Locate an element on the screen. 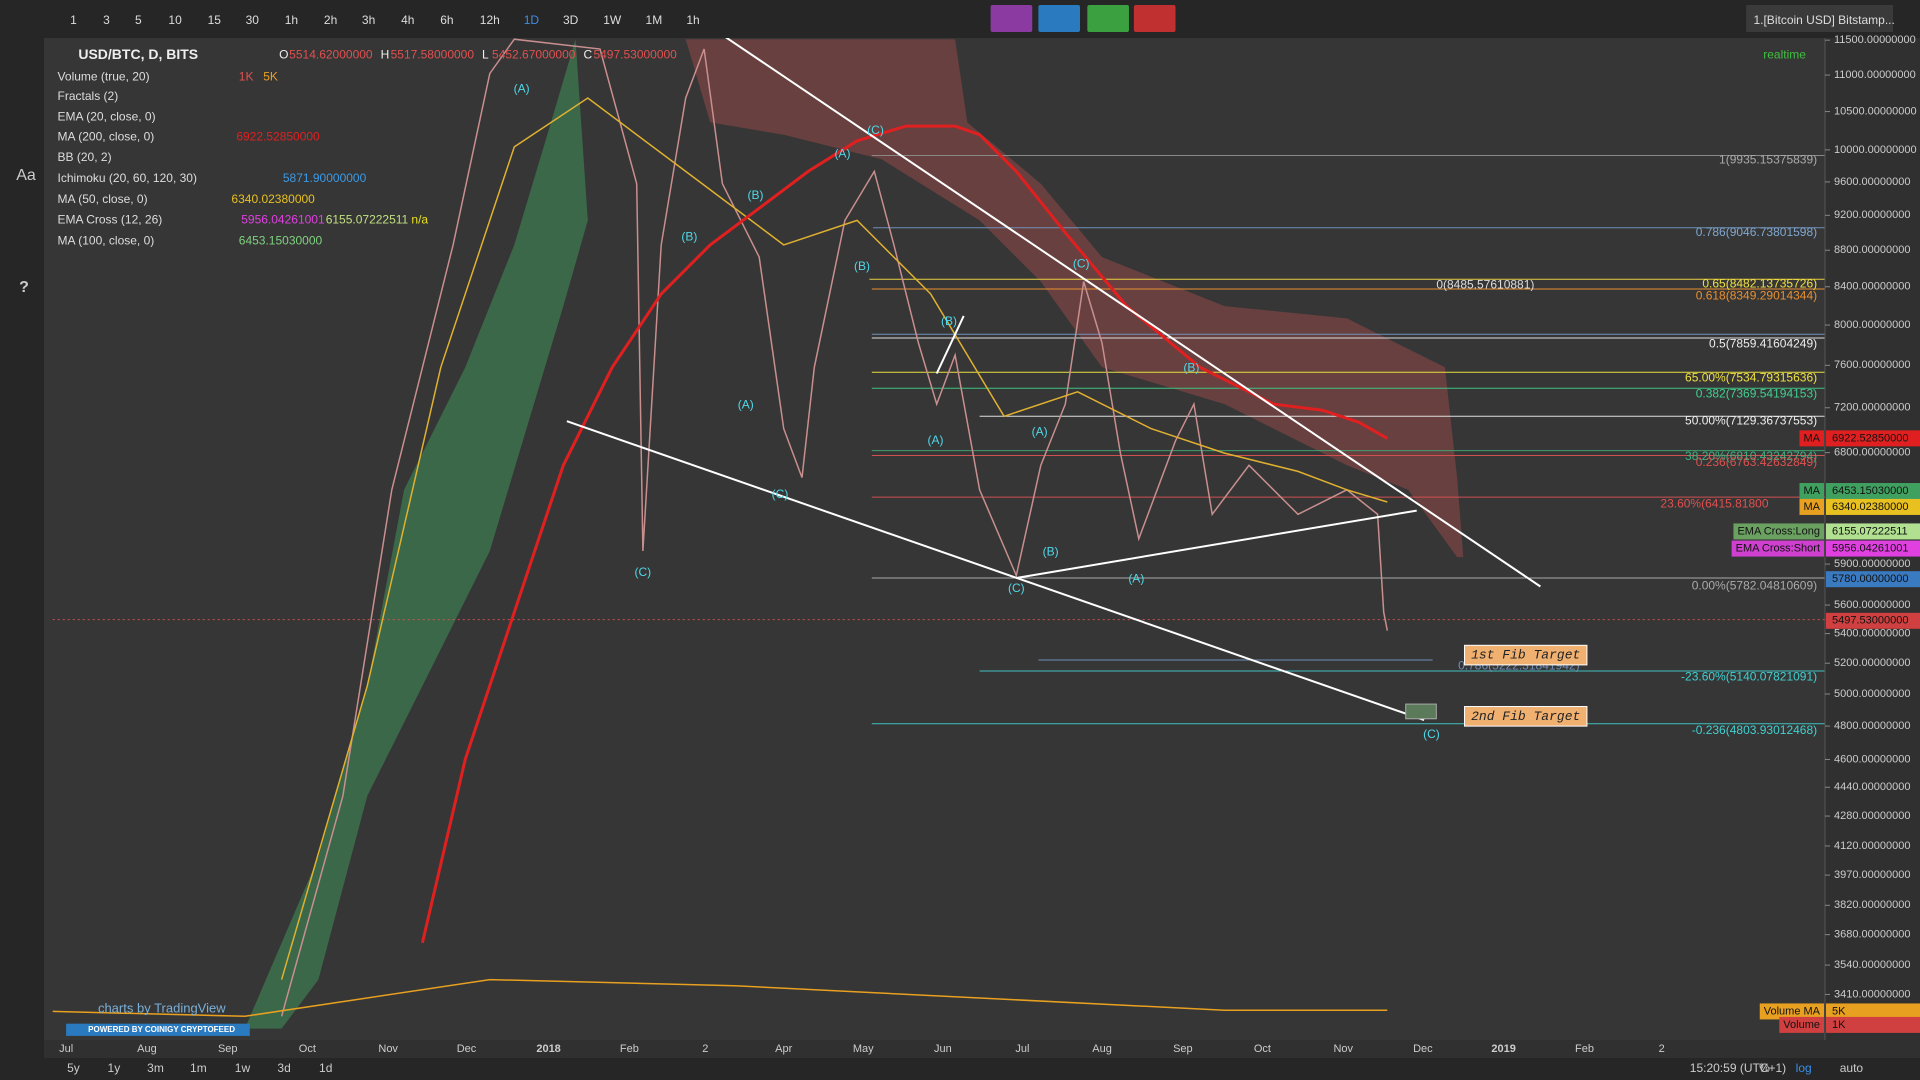  fib-label: 38.20%(6810.43242794) is located at coordinates (1751, 456).